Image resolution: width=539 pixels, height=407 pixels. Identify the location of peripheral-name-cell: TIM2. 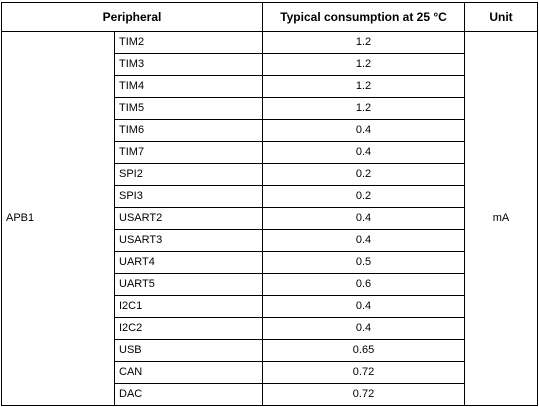
(188, 42).